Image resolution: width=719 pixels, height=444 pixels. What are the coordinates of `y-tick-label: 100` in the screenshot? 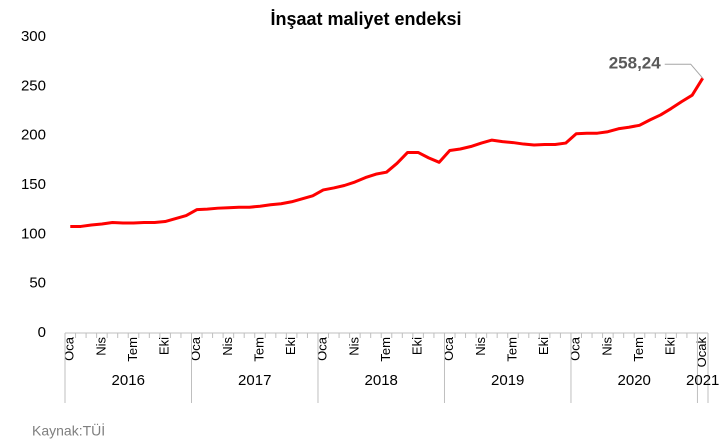 It's located at (33, 233).